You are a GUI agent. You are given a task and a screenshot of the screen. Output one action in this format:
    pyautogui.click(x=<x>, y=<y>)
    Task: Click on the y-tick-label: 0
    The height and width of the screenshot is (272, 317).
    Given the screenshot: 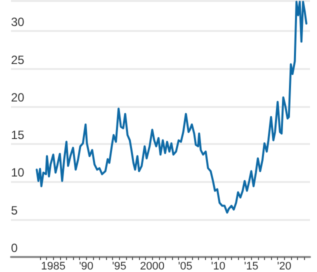 What is the action you would take?
    pyautogui.click(x=14, y=248)
    